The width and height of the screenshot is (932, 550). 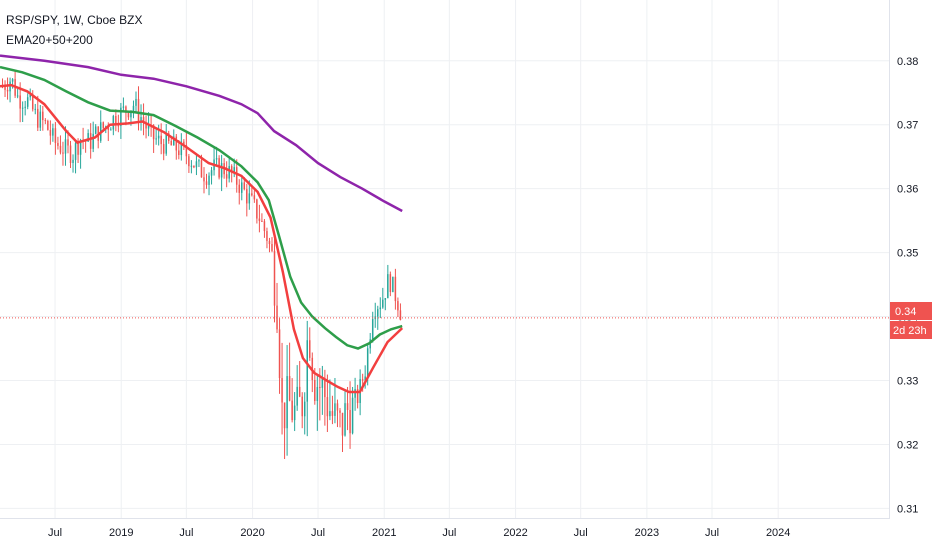 What do you see at coordinates (905, 312) in the screenshot?
I see `last-price-label: 0.34` at bounding box center [905, 312].